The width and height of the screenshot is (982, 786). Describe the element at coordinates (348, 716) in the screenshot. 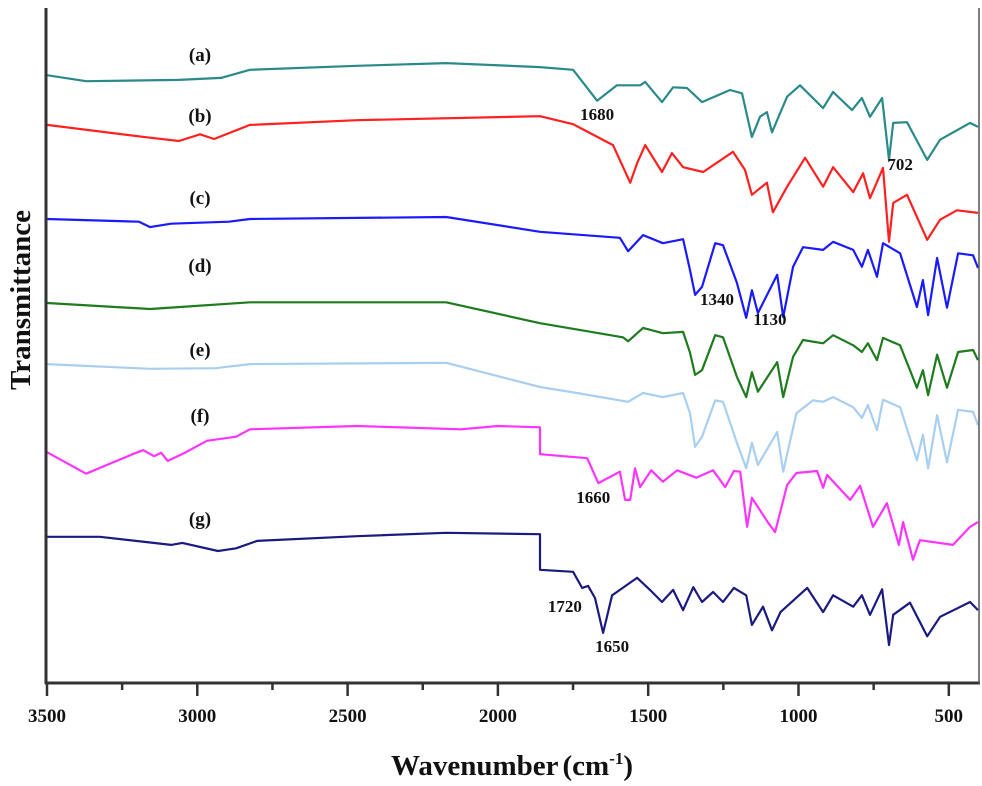

I see `x-tick-label: 2500` at that location.